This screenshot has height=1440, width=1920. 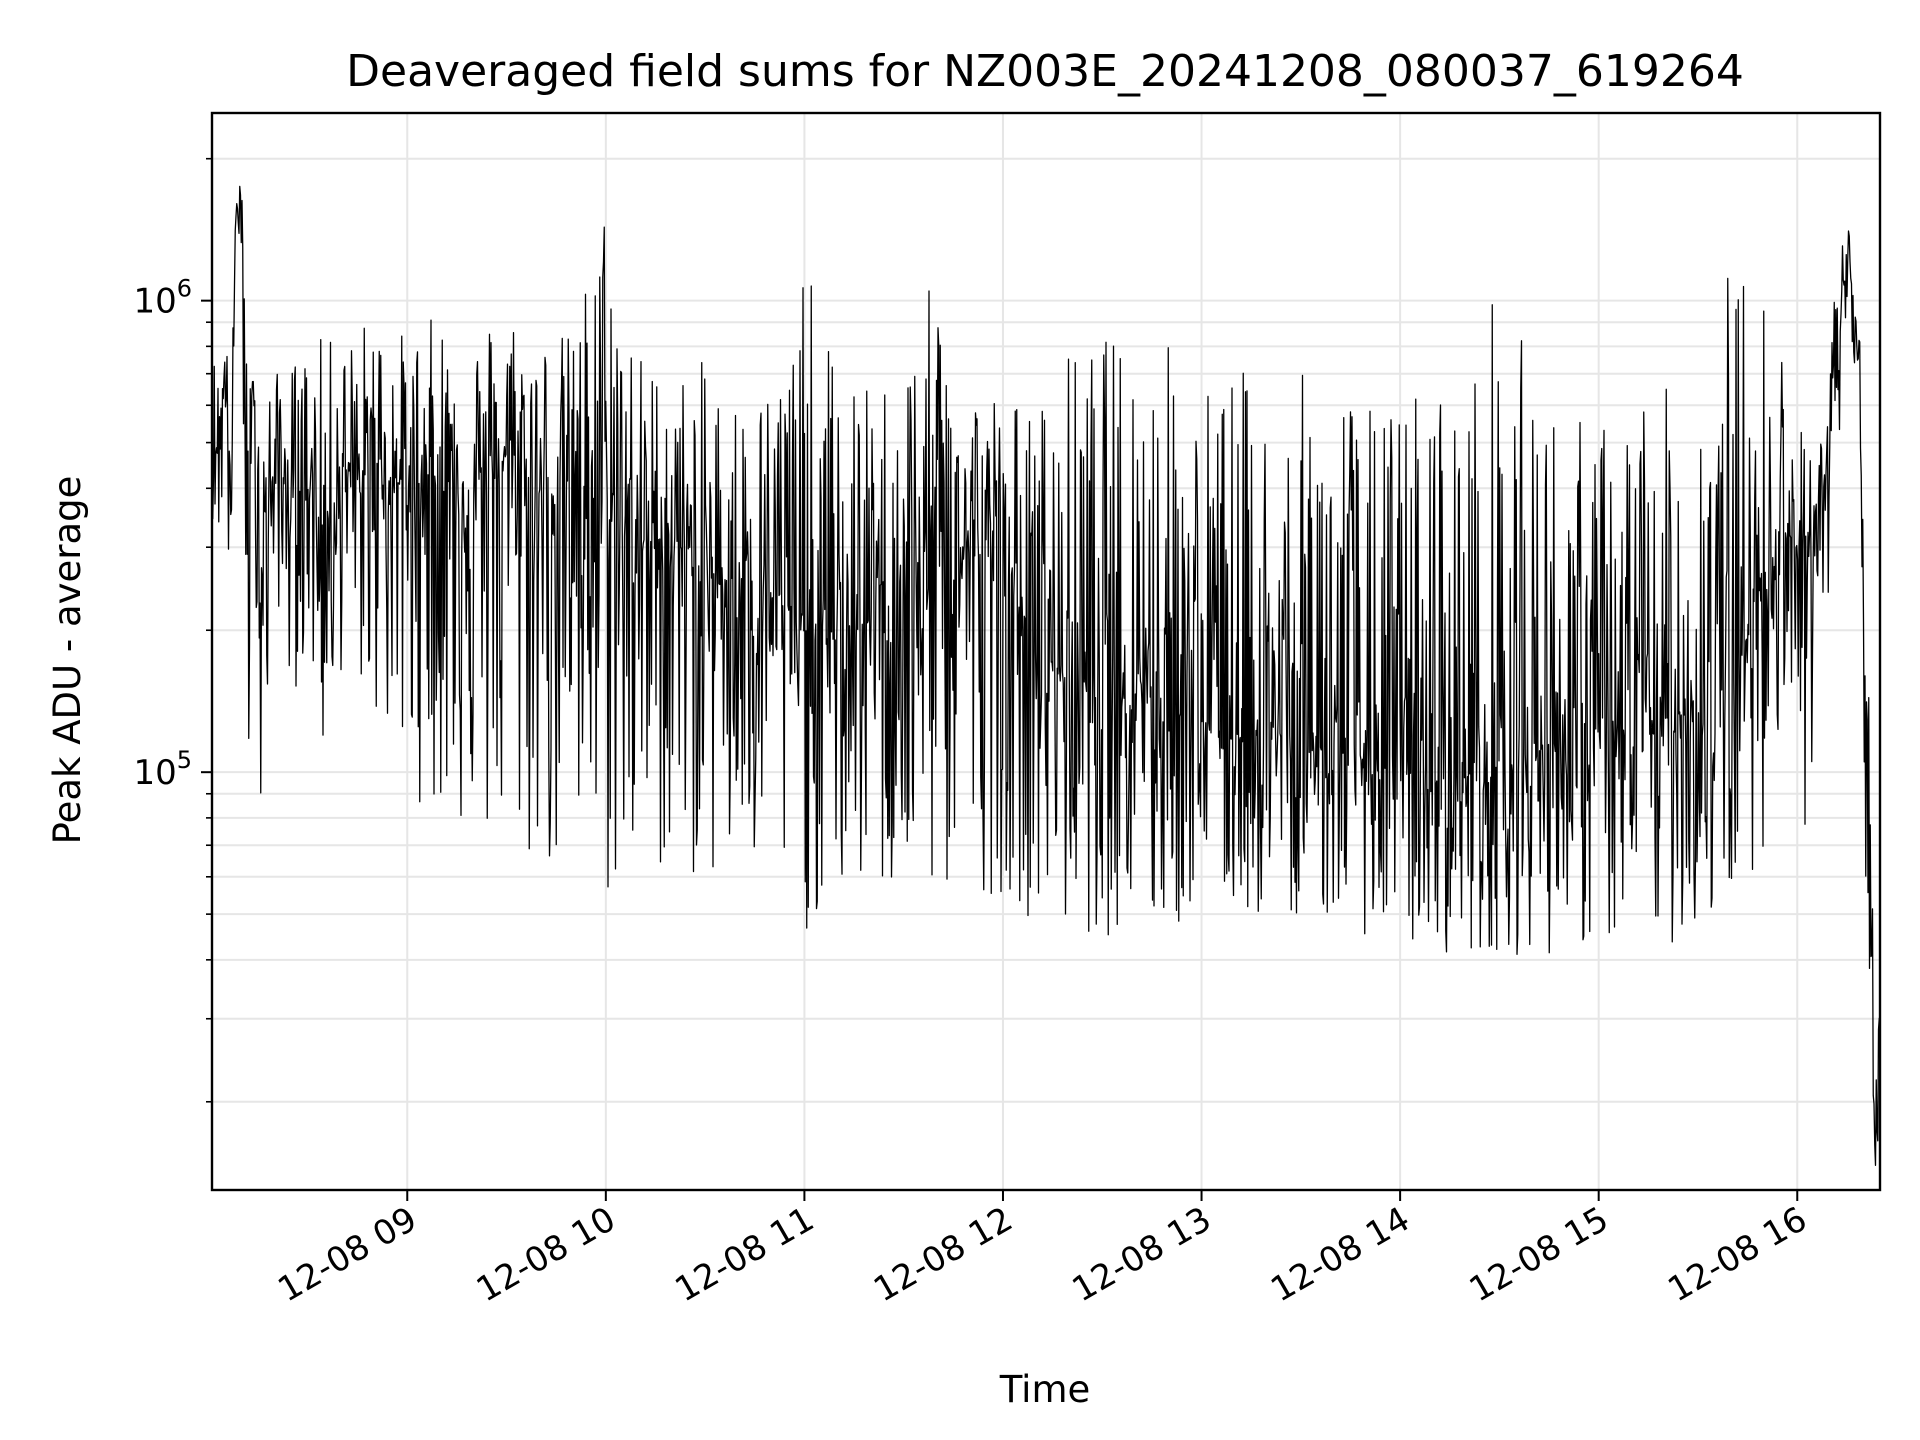 What do you see at coordinates (1045, 1389) in the screenshot?
I see `x-axis-label: Time` at bounding box center [1045, 1389].